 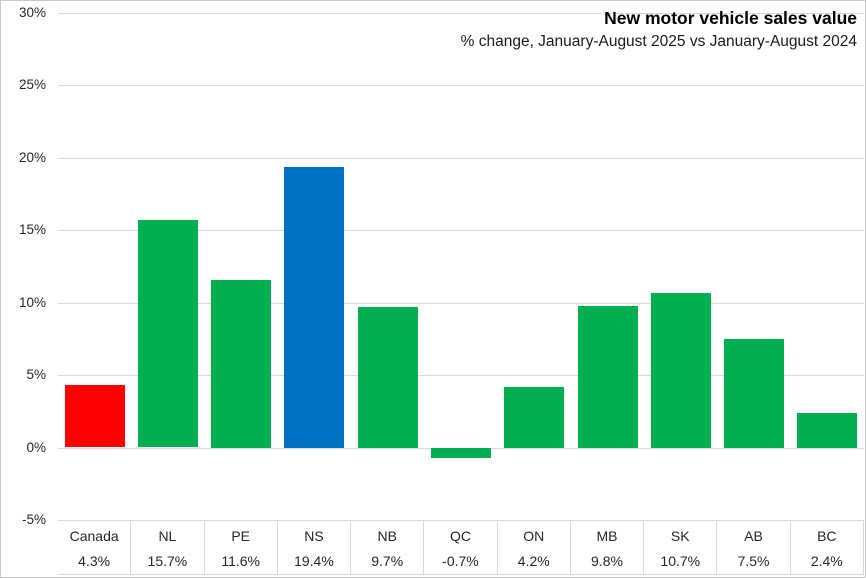 I want to click on y-axis-tick-label: 5%, so click(x=36, y=374).